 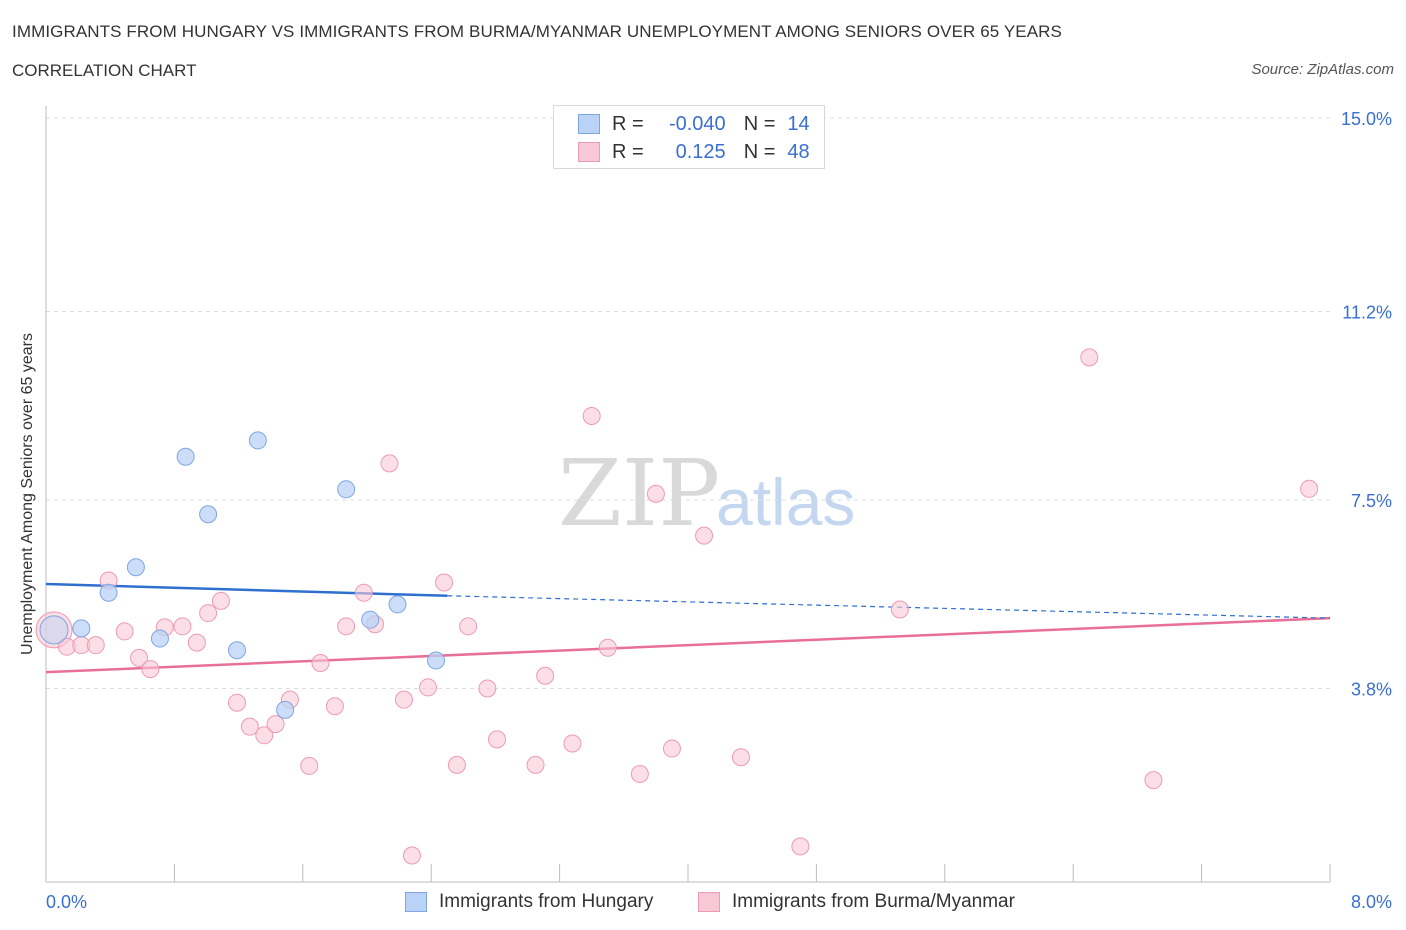 I want to click on watermark: ZIP atlas, so click(x=706, y=493).